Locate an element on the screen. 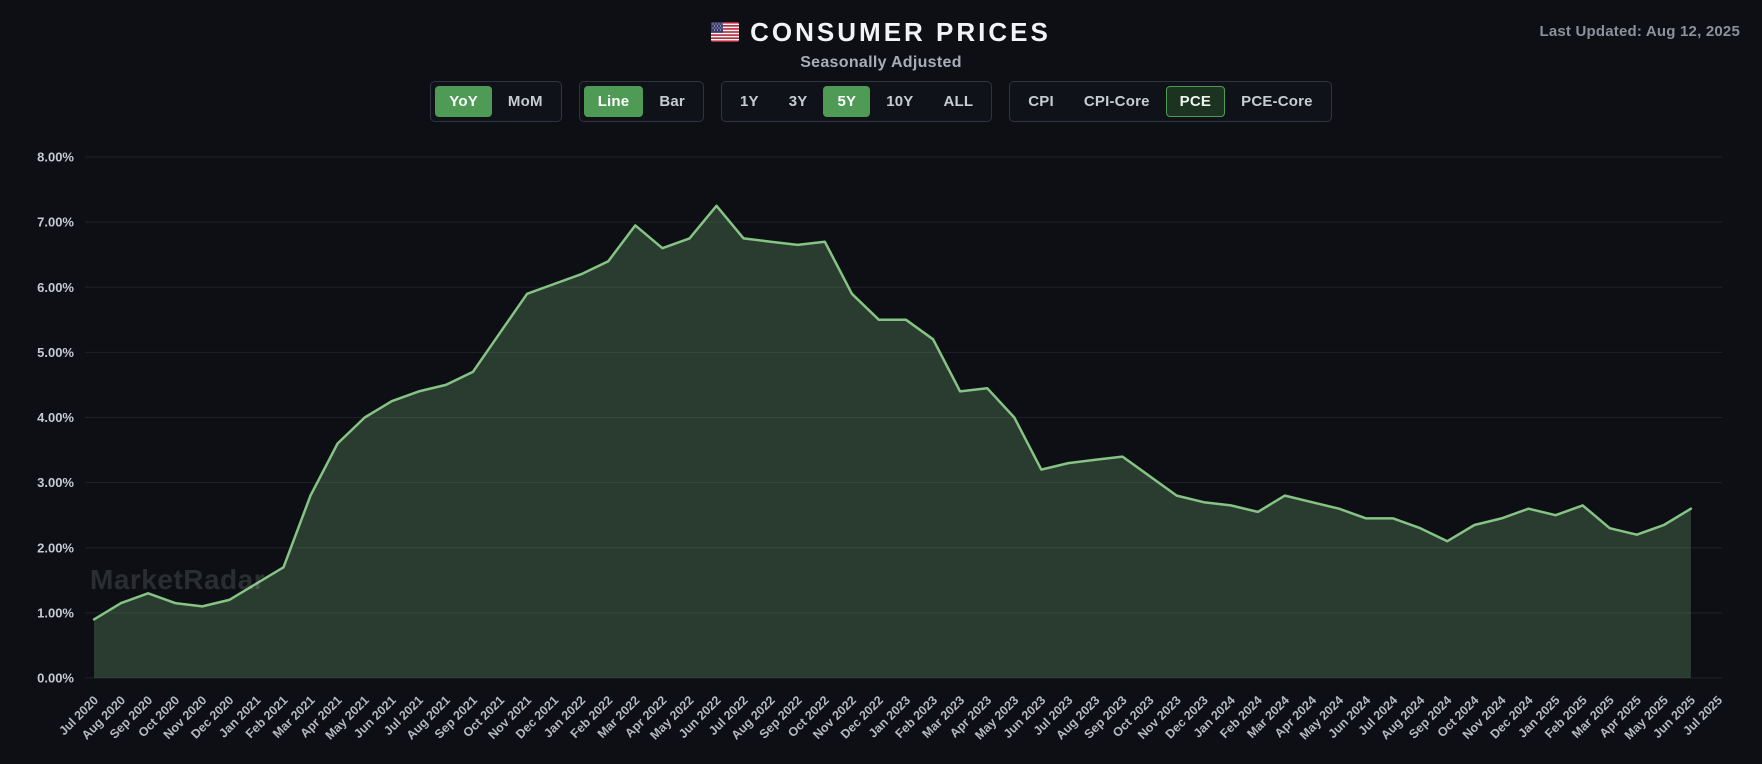 The image size is (1762, 764). y-tick-label: 5.00% is located at coordinates (55, 352).